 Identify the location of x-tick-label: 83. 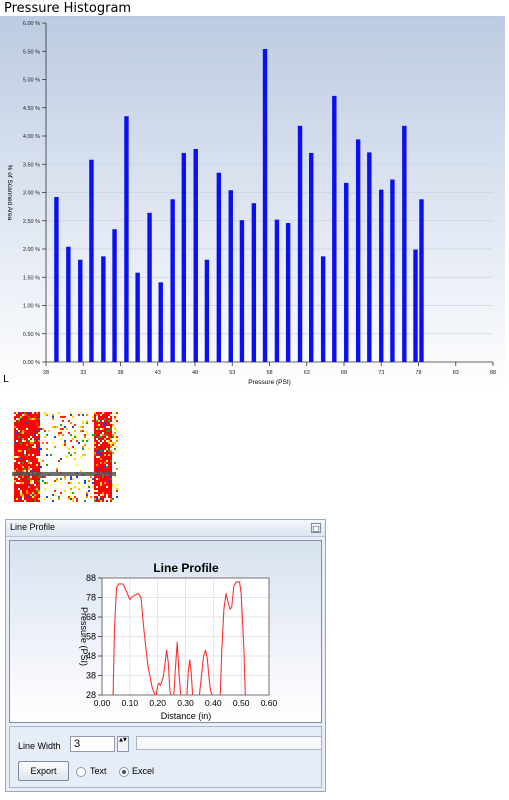
(456, 373).